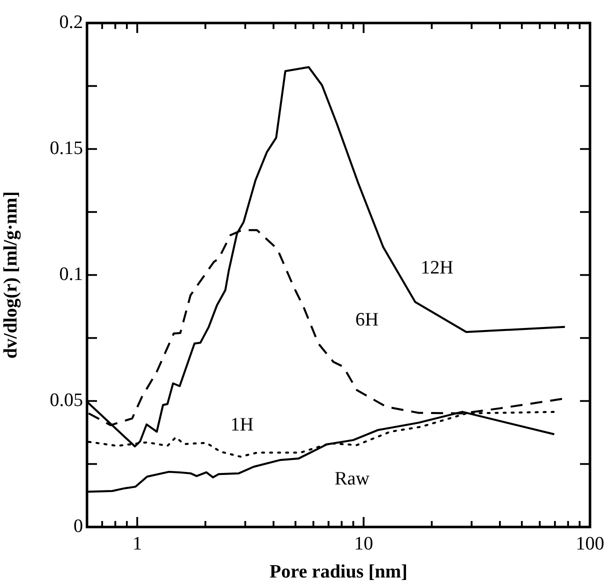 Image resolution: width=611 pixels, height=584 pixels. I want to click on series-label: 12H, so click(437, 268).